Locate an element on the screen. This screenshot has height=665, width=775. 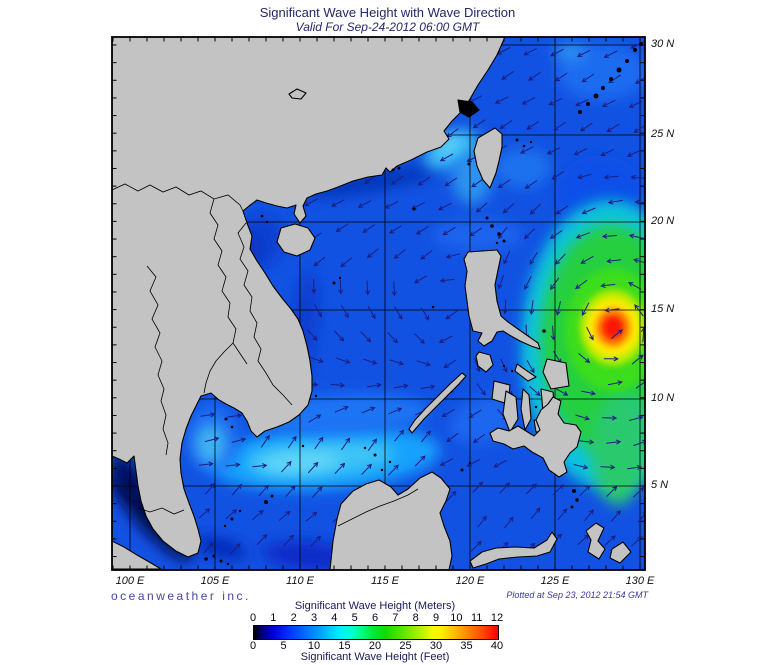
land-sumatra is located at coordinates (137, 555).